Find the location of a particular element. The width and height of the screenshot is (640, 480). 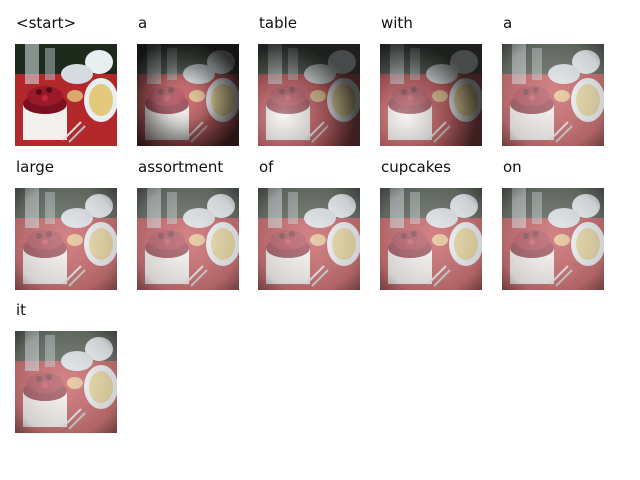

token-cell: large is located at coordinates (67, 217).